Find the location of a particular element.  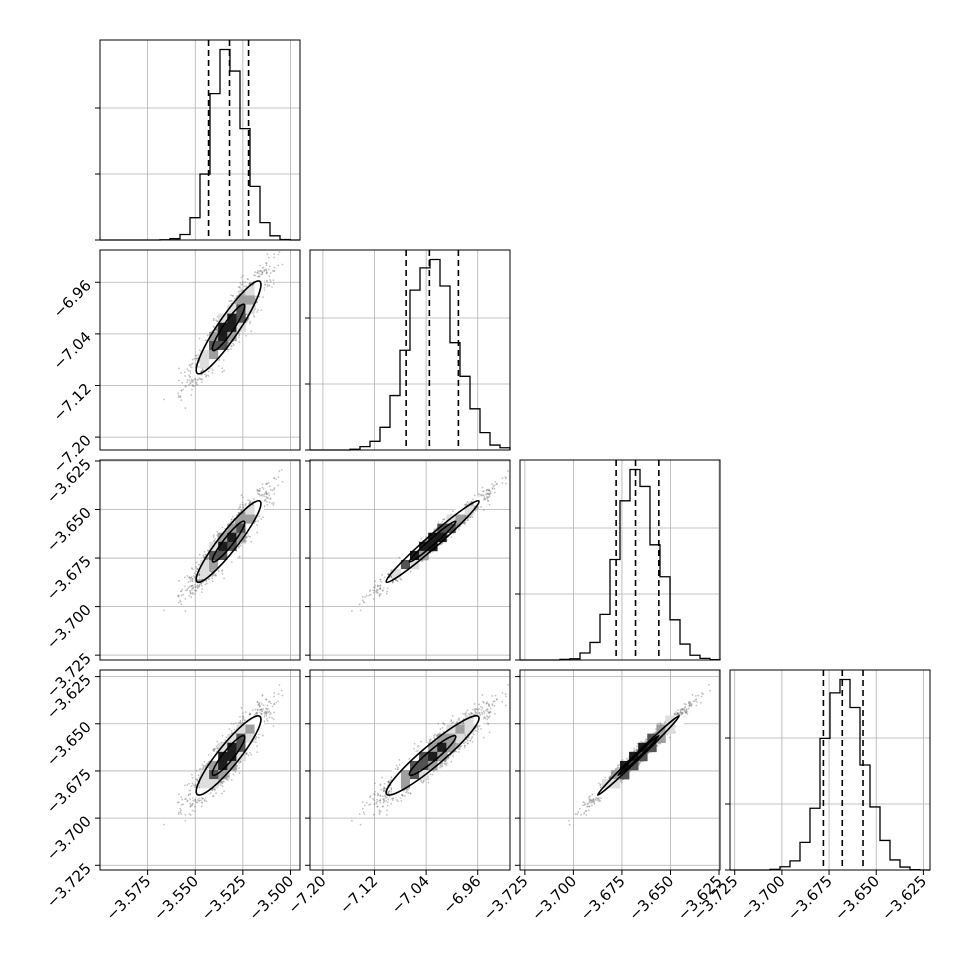

contour-line is located at coordinates (228, 755).